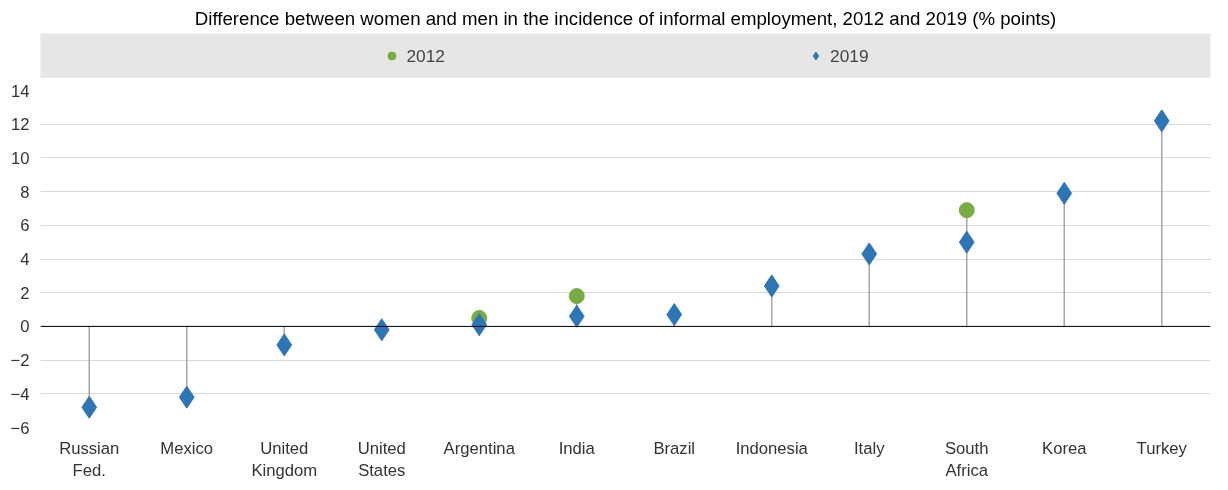  What do you see at coordinates (772, 448) in the screenshot?
I see `x-tick-label: Indonesia` at bounding box center [772, 448].